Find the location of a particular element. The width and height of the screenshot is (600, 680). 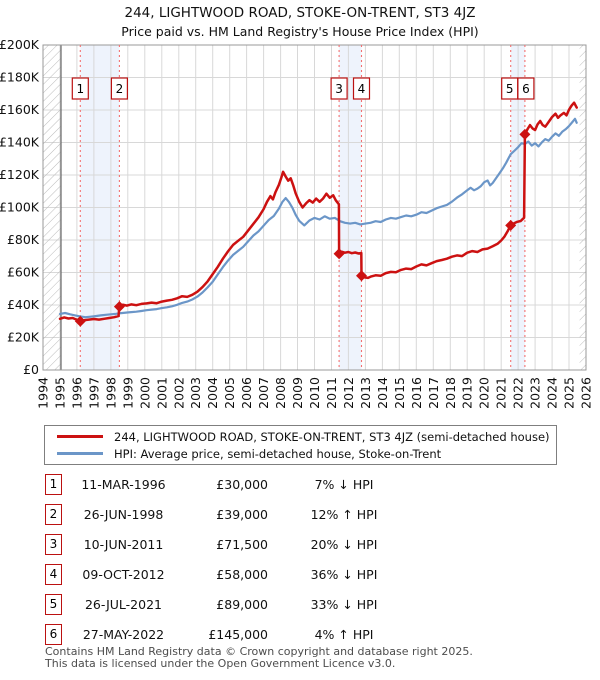

x-tick-label: 2011 is located at coordinates (331, 393).